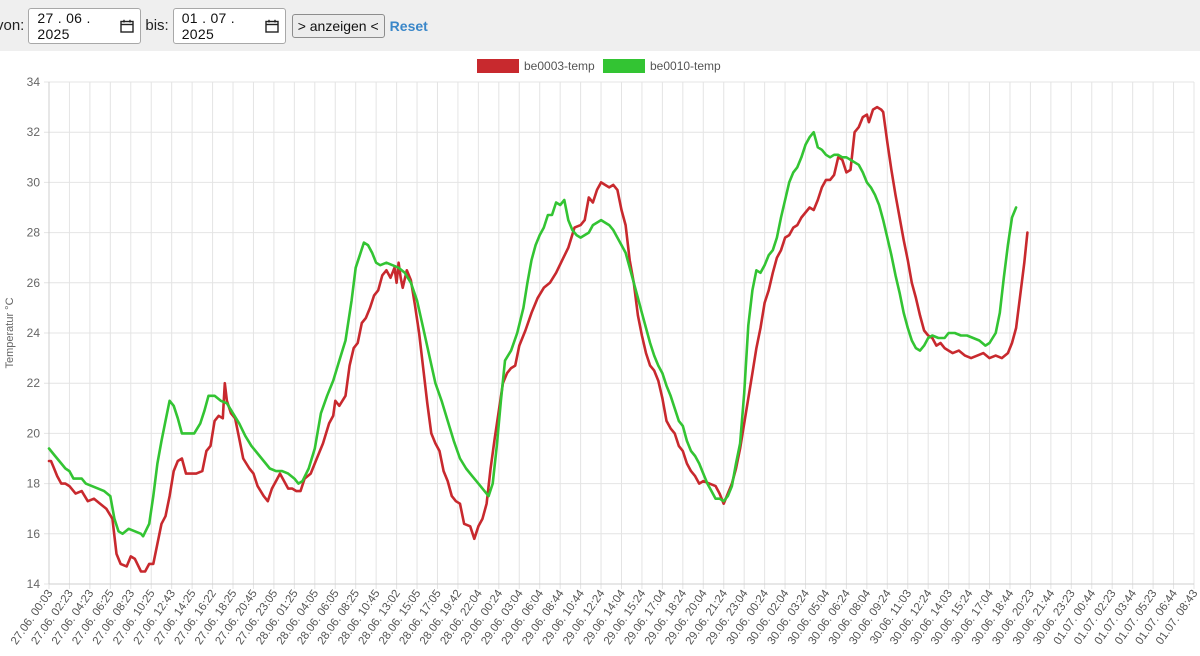 This screenshot has height=656, width=1200. What do you see at coordinates (64, 25) in the screenshot?
I see `from-date-value: 27 . 06 . 2025` at bounding box center [64, 25].